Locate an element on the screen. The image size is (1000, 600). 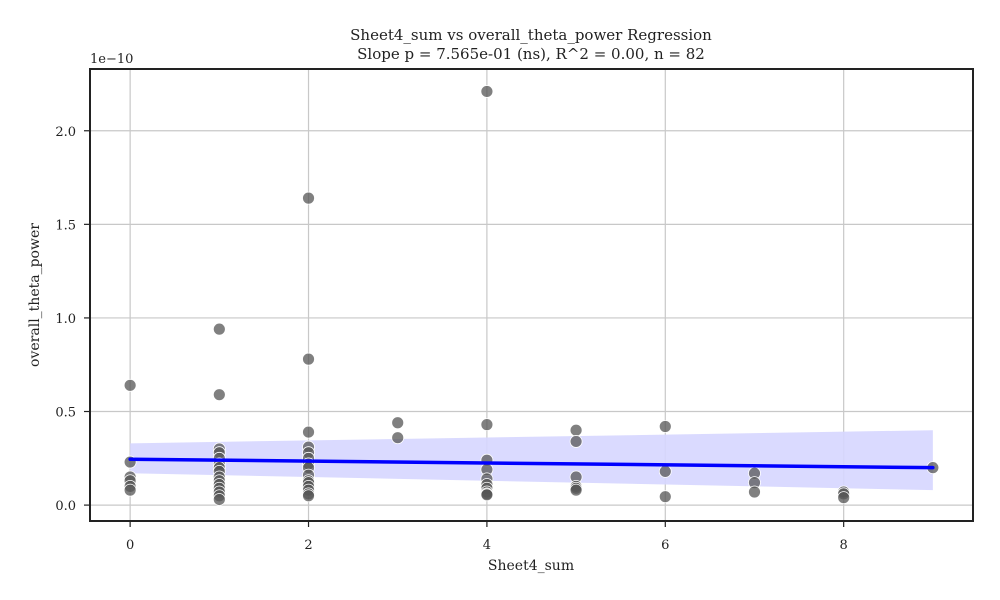
y-tick-label: 1.0 is located at coordinates (65, 319).